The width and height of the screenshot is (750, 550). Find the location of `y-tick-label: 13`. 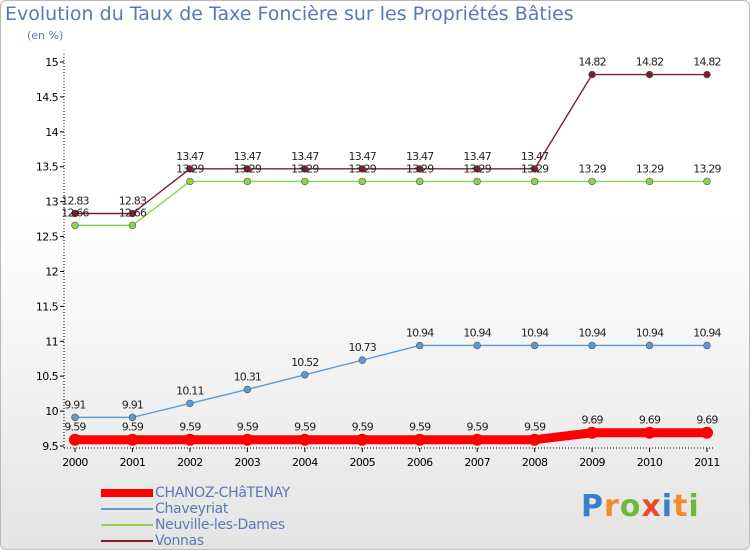

y-tick-label: 13 is located at coordinates (51, 202).